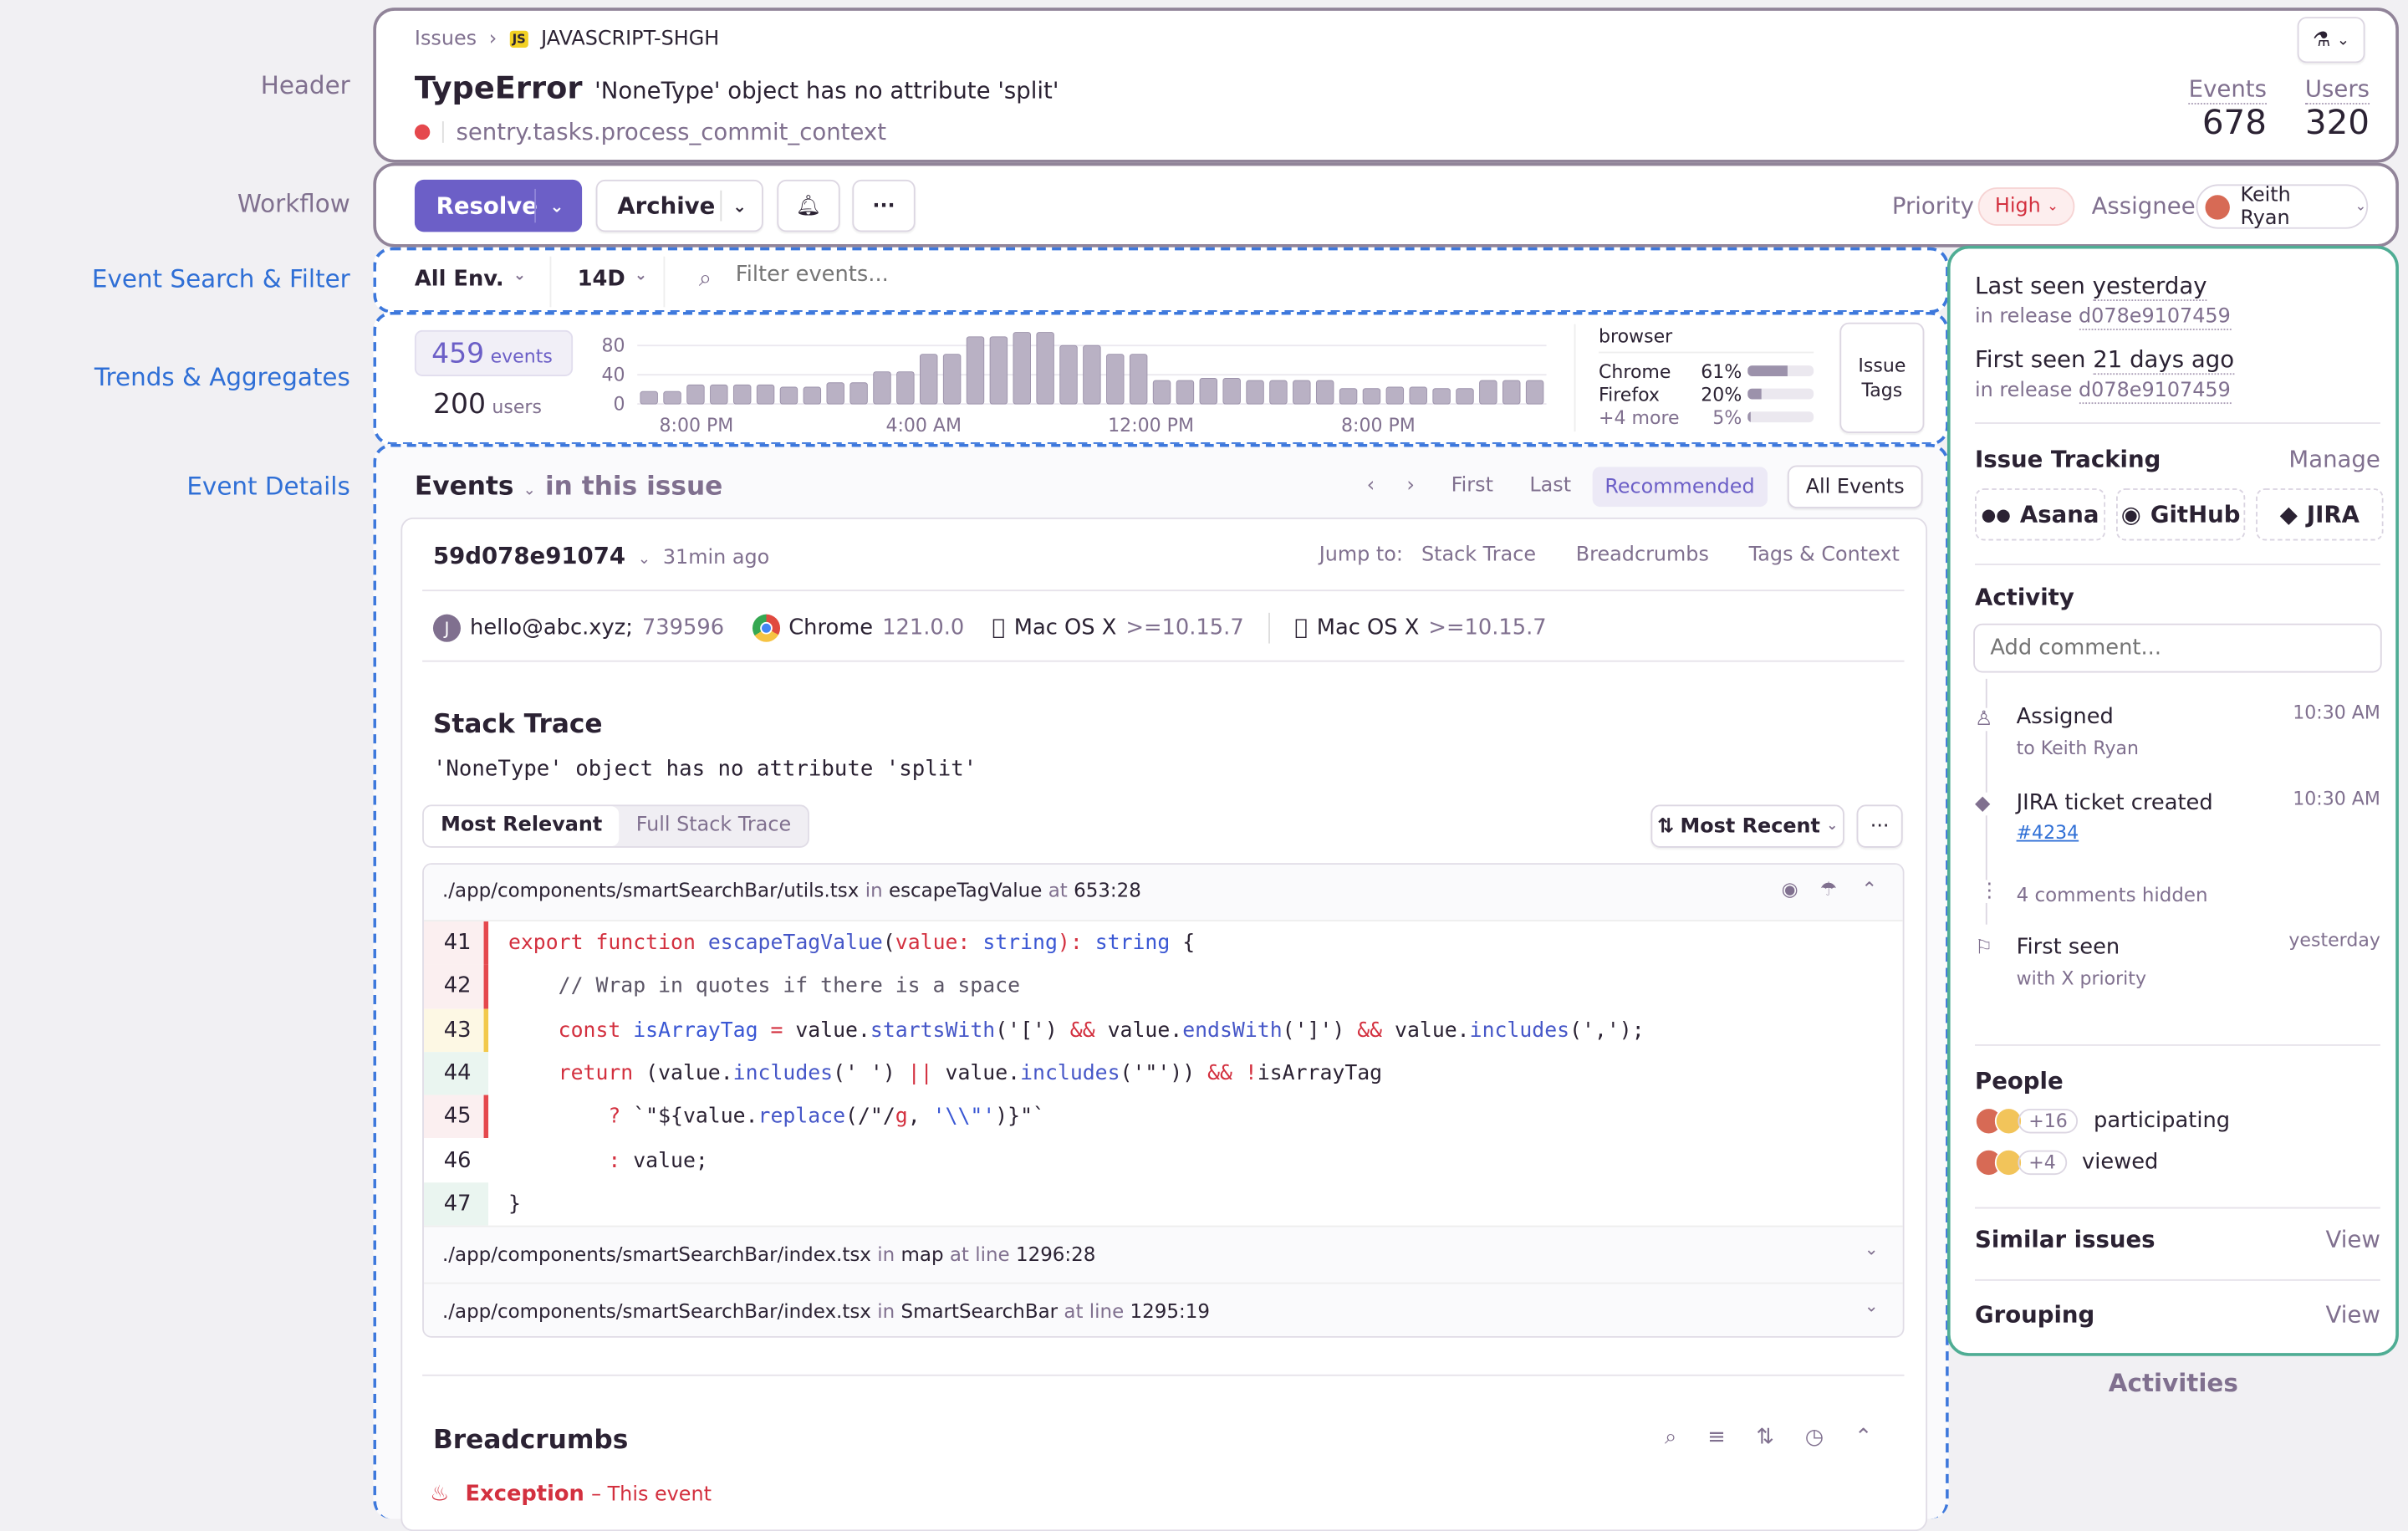 The height and width of the screenshot is (1531, 2408). Describe the element at coordinates (2180, 514) in the screenshot. I see `github-button: ◉ GitHub` at that location.